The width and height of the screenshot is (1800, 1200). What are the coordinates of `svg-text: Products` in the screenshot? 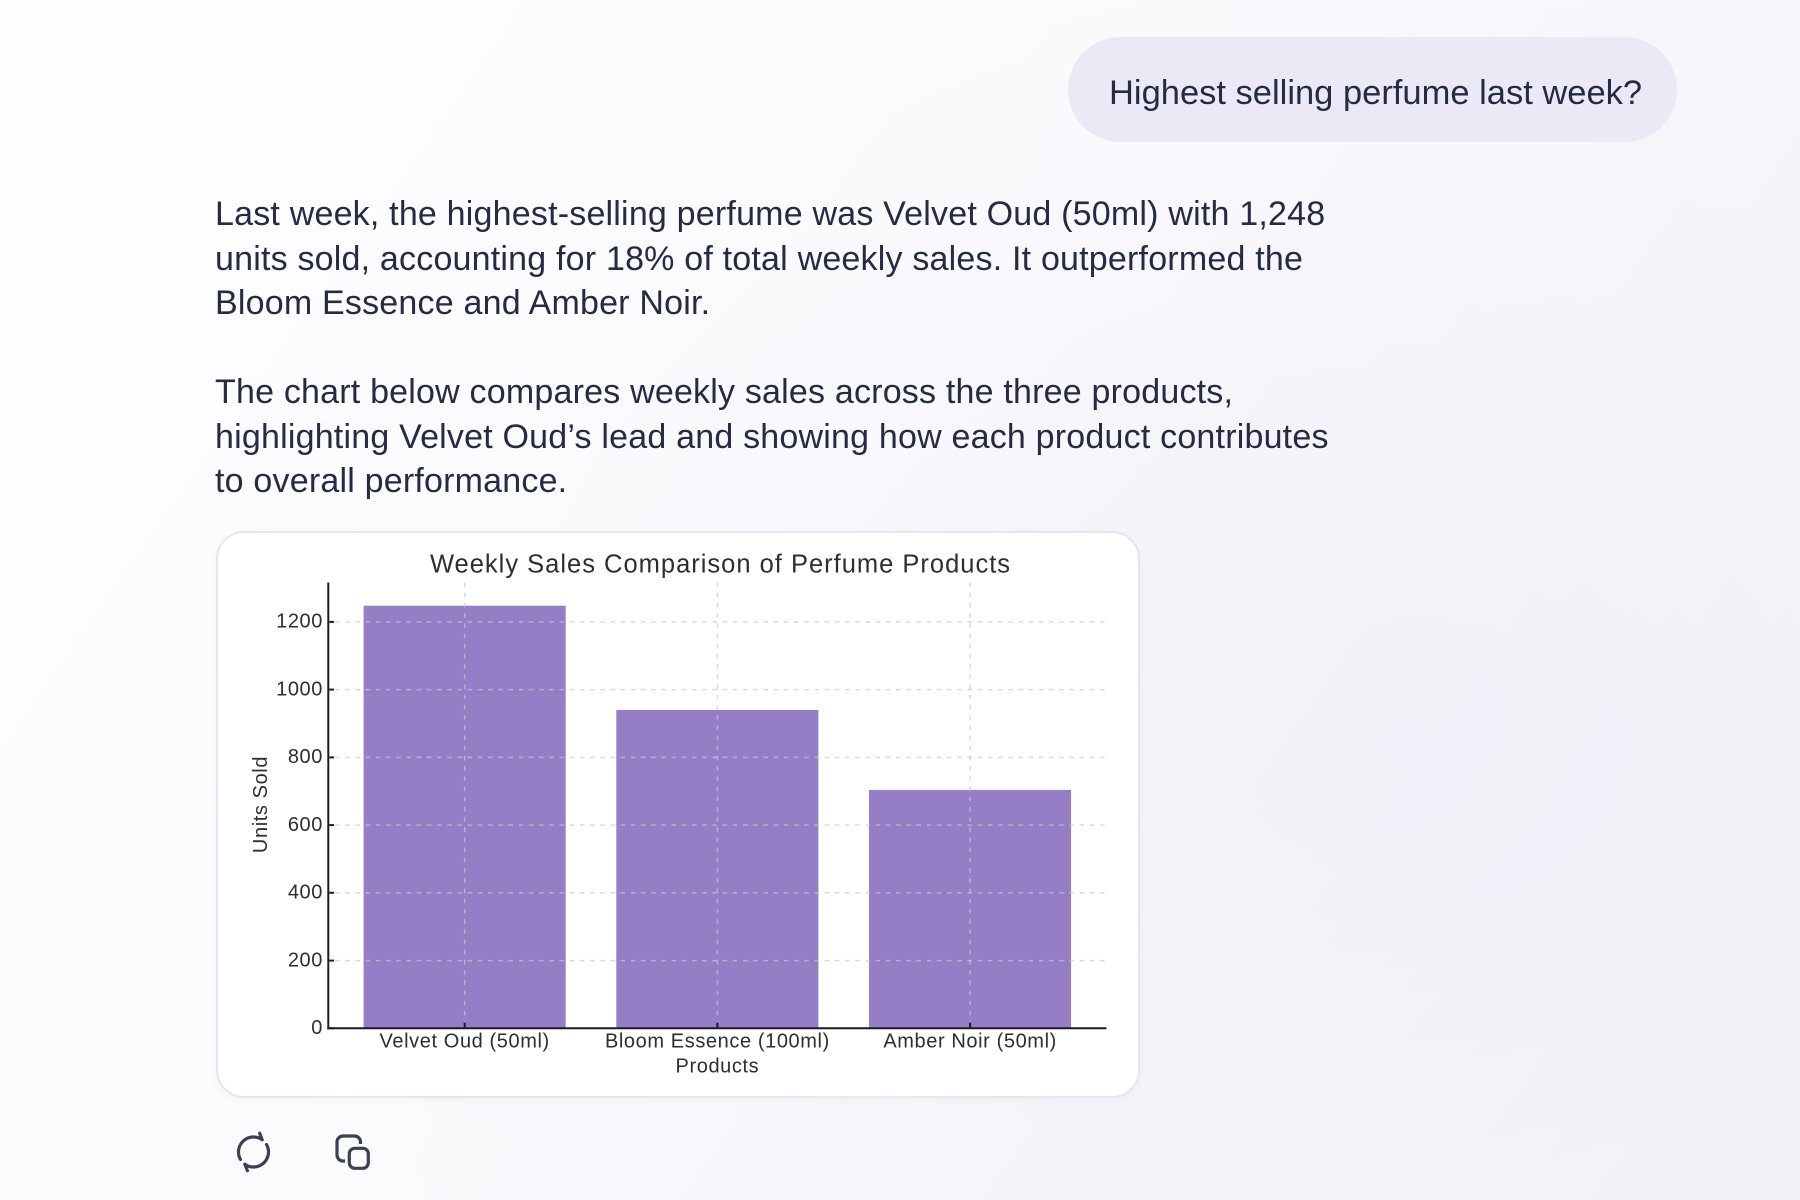 It's located at (718, 1067).